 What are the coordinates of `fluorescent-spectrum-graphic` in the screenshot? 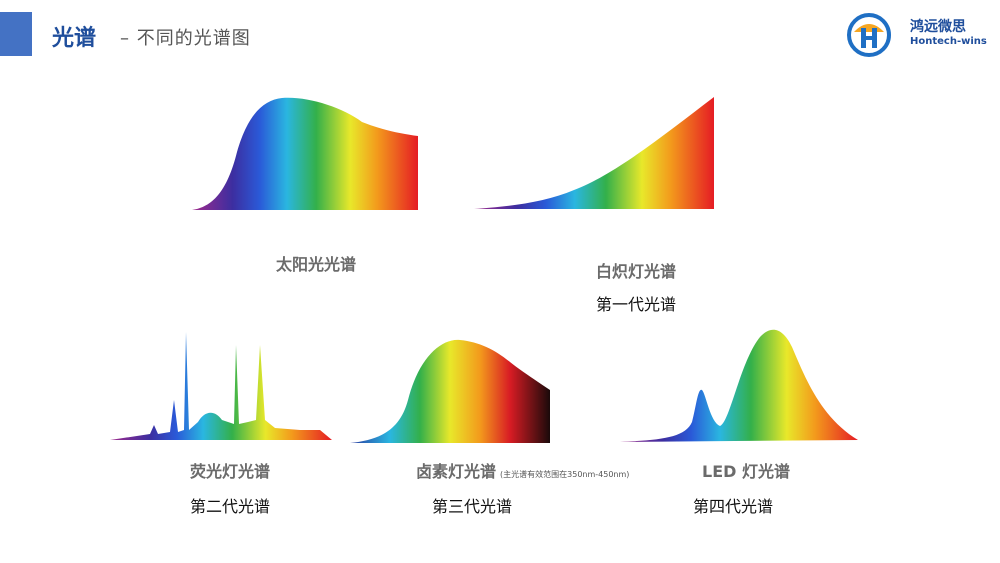 It's located at (221, 386).